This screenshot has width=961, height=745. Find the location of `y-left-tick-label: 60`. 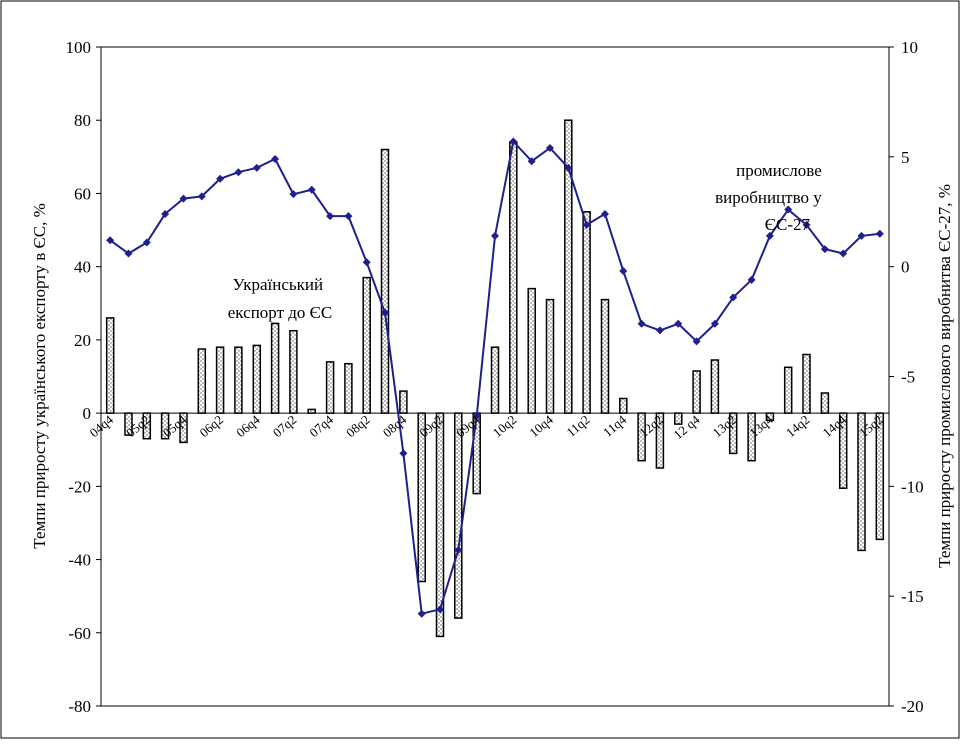

y-left-tick-label: 60 is located at coordinates (82, 193).